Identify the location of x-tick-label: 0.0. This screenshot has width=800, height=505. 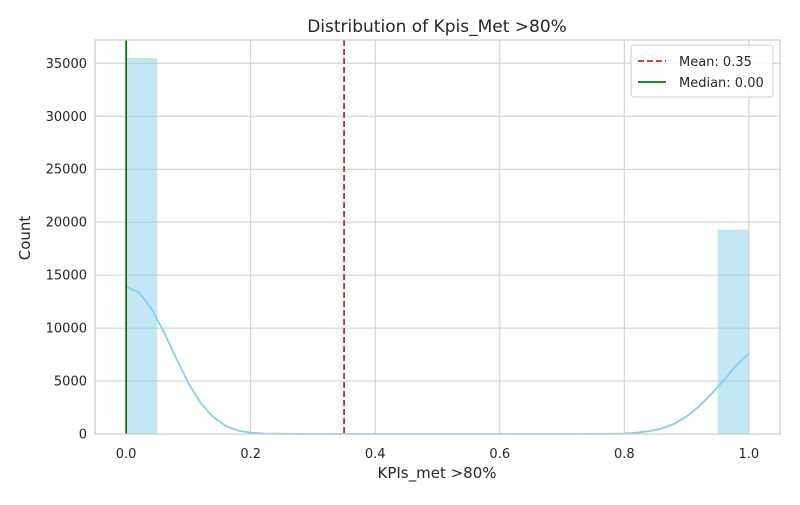
(126, 454).